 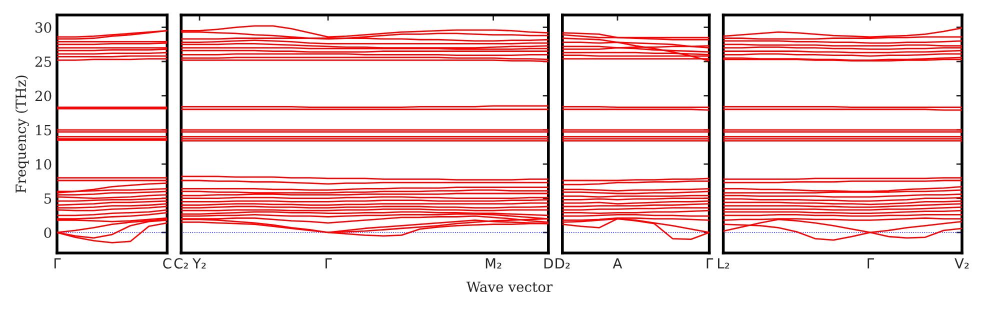 I want to click on x-axis-title: Wave vector, so click(x=509, y=287).